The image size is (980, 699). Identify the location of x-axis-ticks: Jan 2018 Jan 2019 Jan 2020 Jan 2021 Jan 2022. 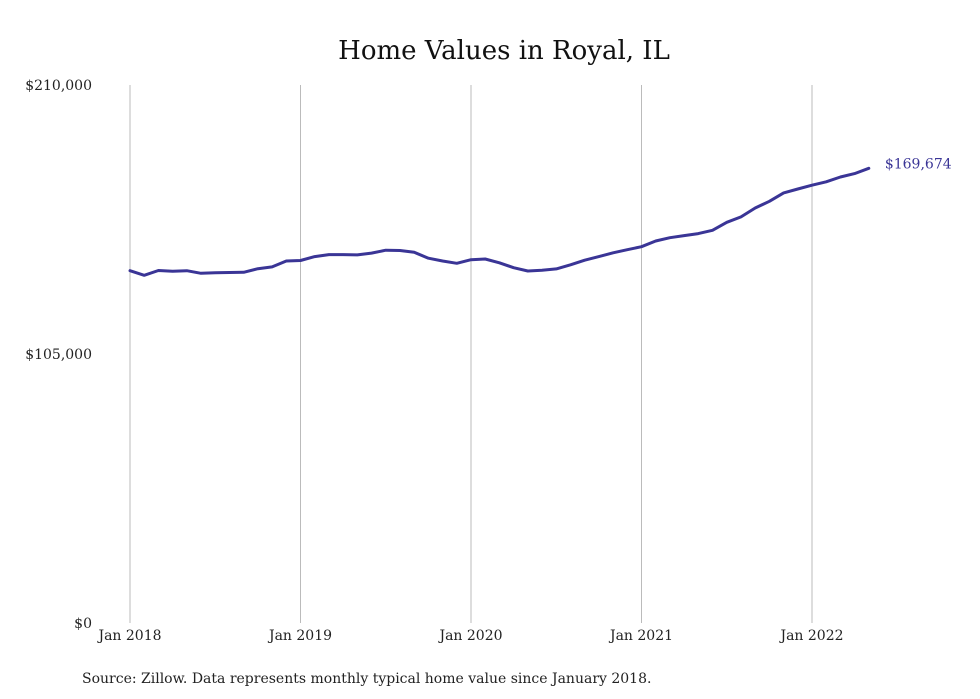
(469, 636).